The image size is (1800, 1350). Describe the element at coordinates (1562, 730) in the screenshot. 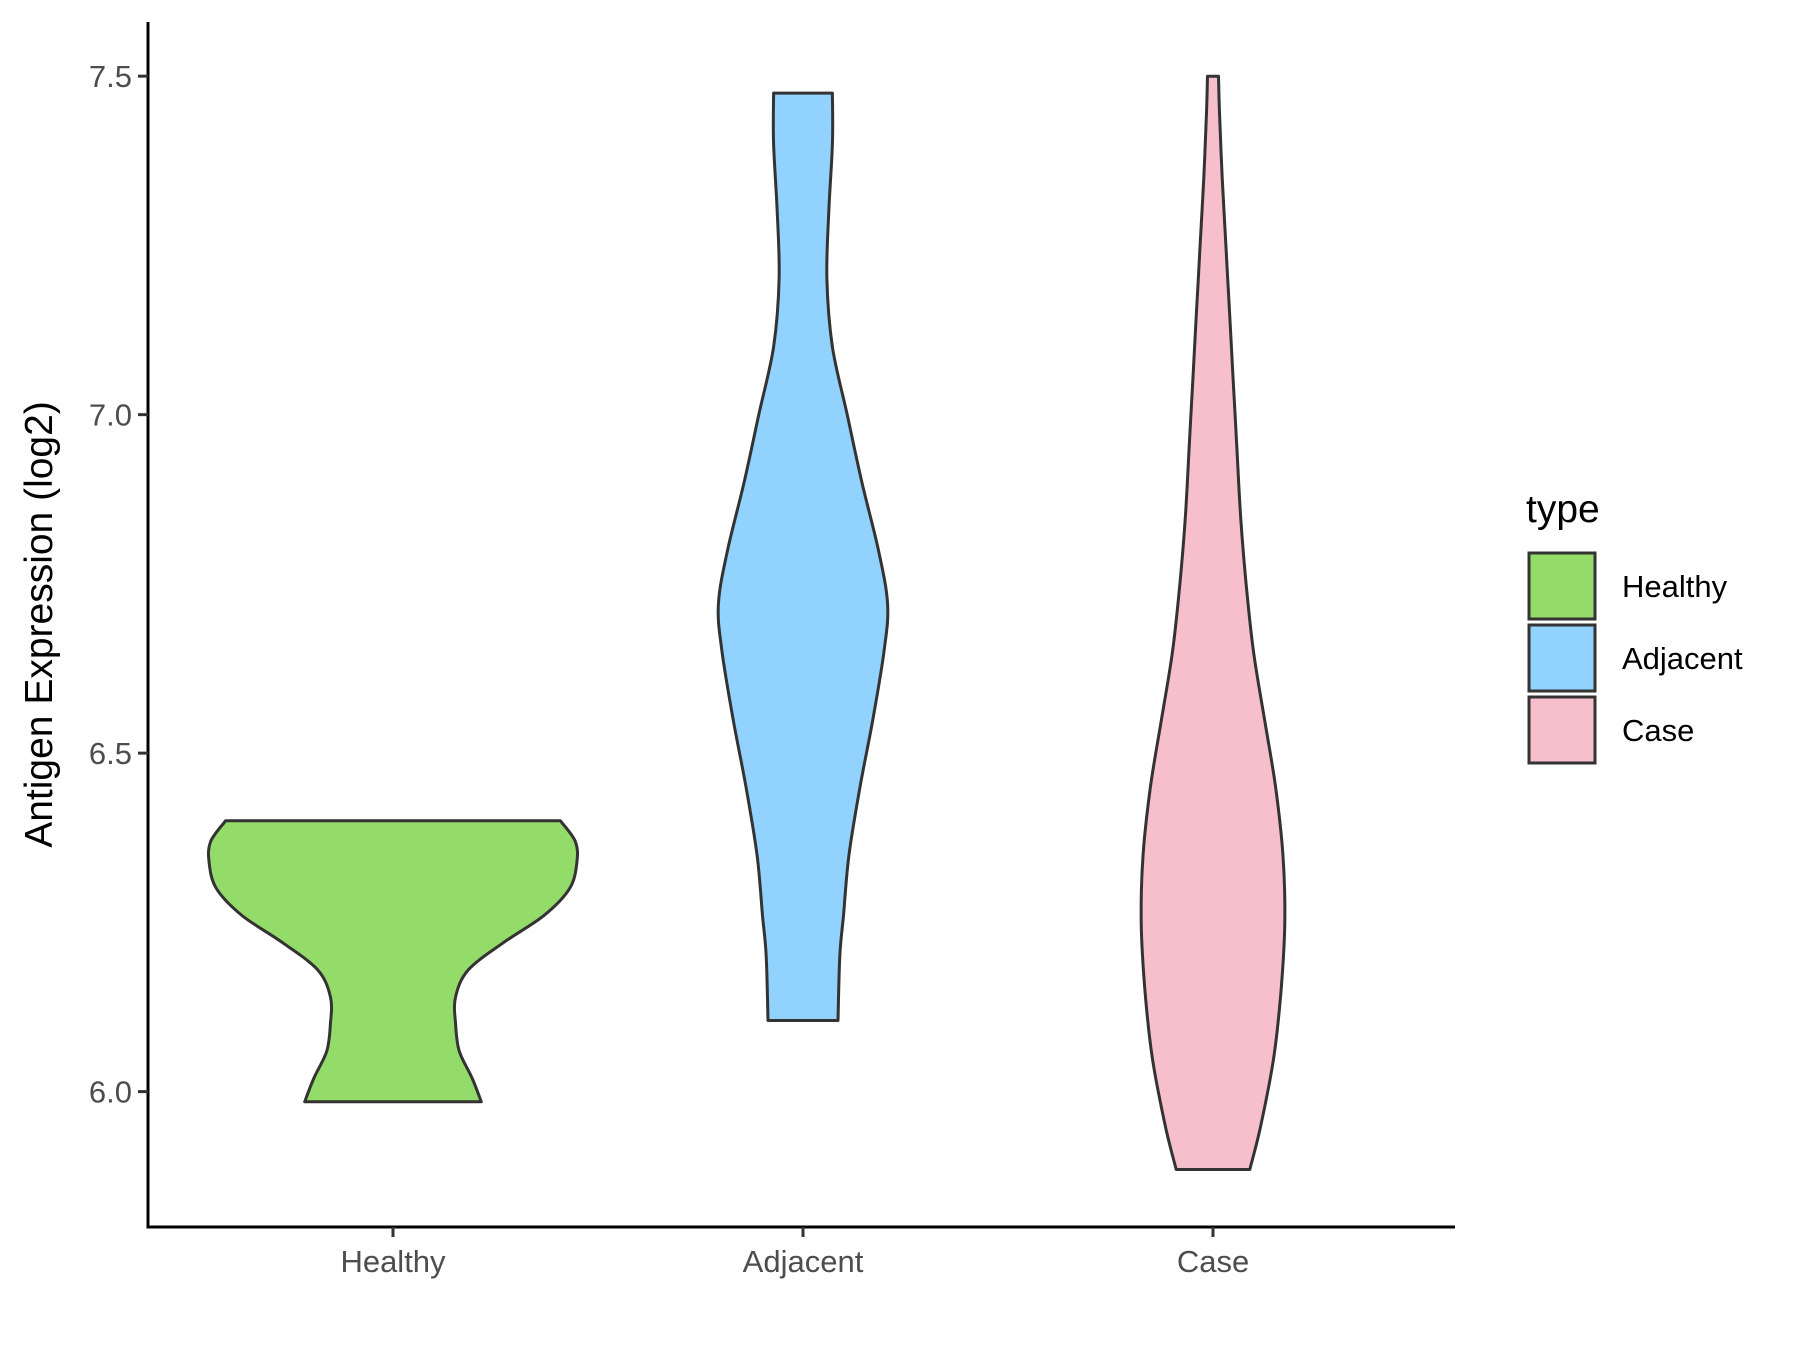

I see `legend-swatch-case` at that location.